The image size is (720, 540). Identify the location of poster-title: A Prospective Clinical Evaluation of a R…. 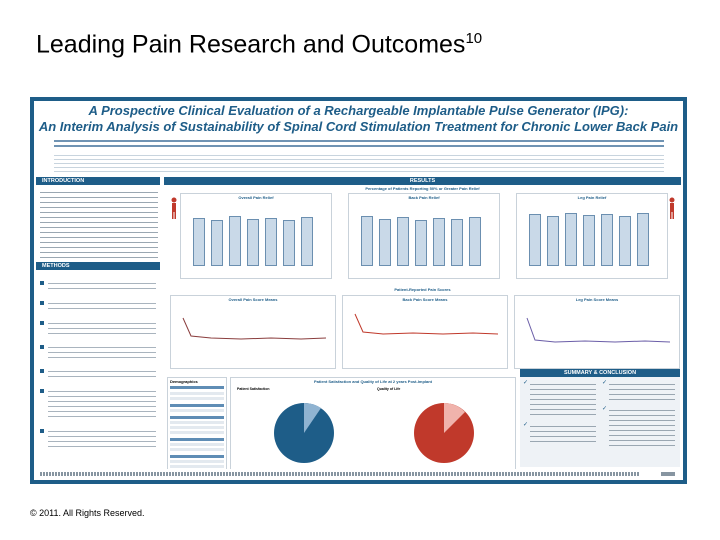
(358, 119).